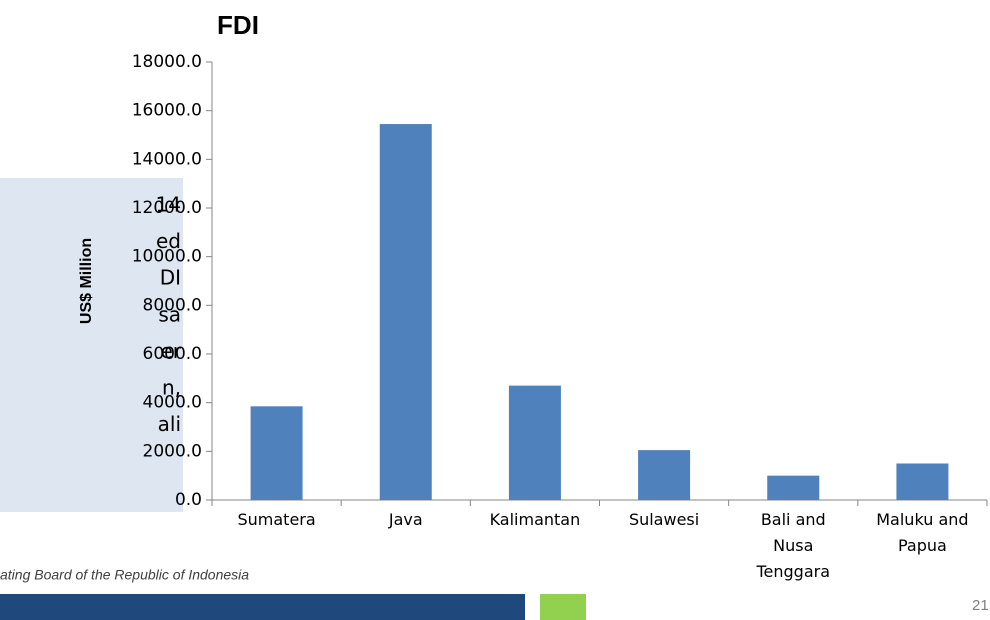  What do you see at coordinates (167, 257) in the screenshot?
I see `y-tick-label: 10000.0` at bounding box center [167, 257].